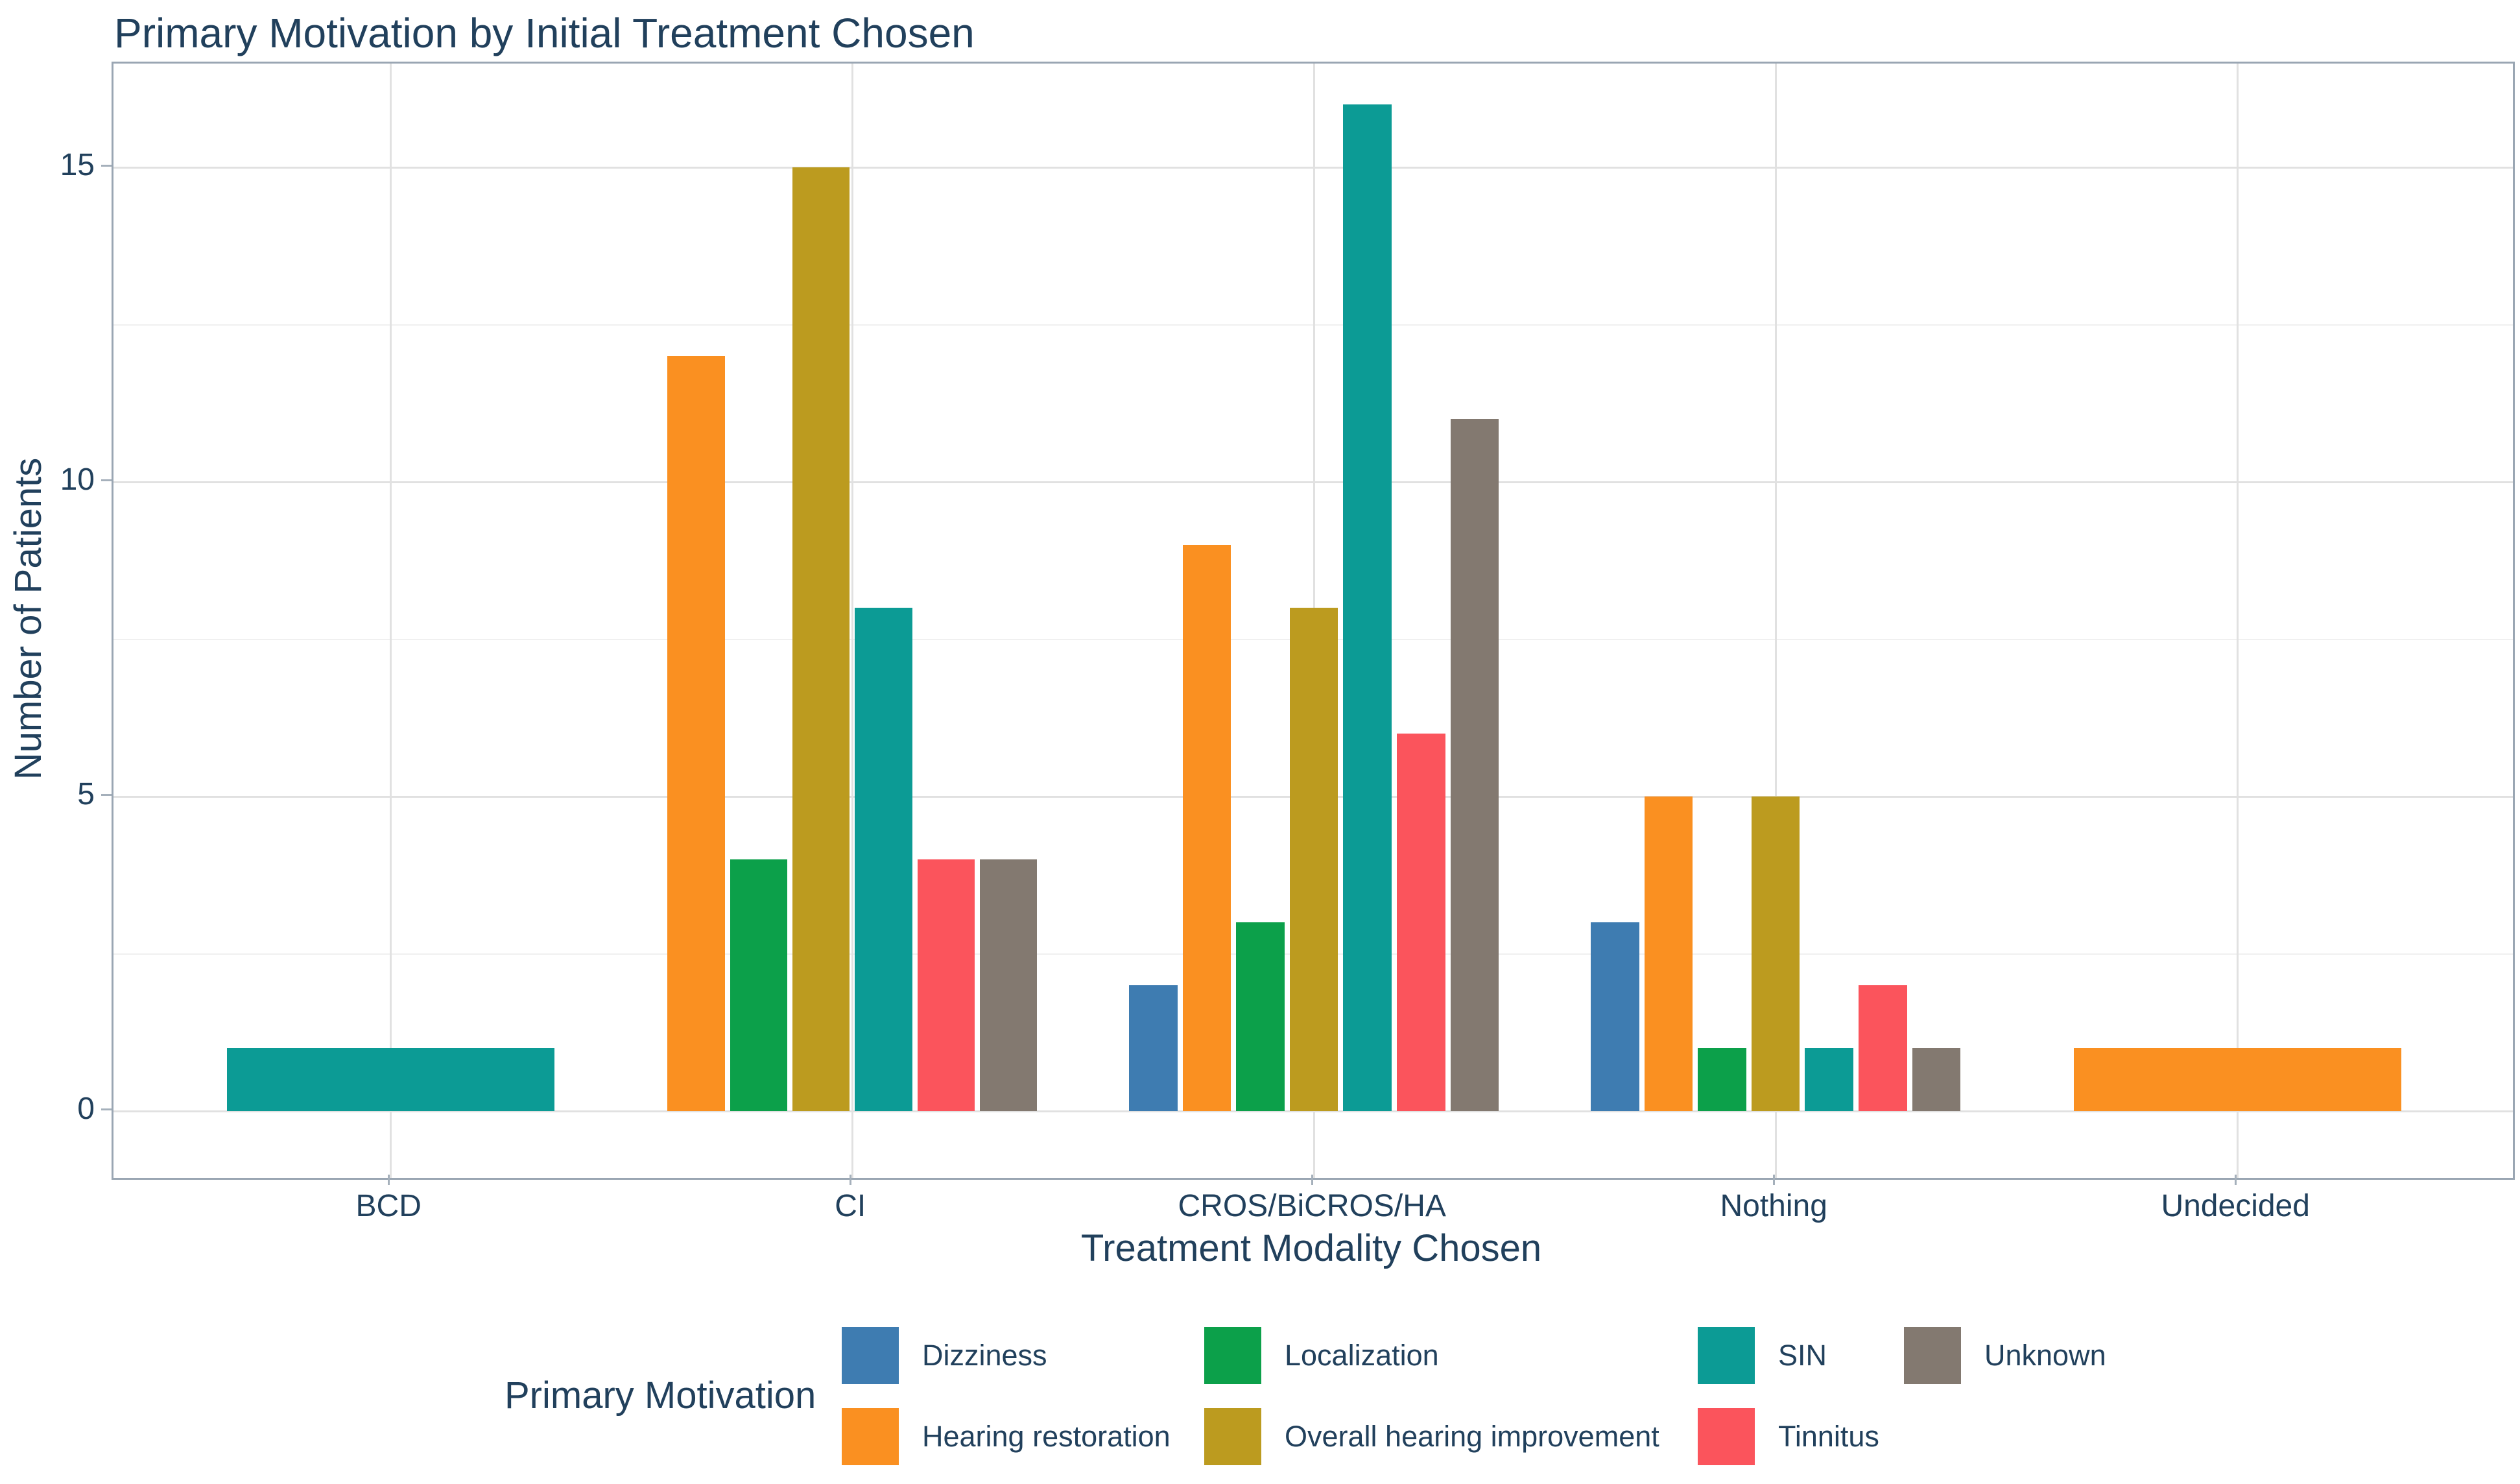 This screenshot has height=1484, width=2520. Describe the element at coordinates (86, 794) in the screenshot. I see `y-tick-label: 5` at that location.